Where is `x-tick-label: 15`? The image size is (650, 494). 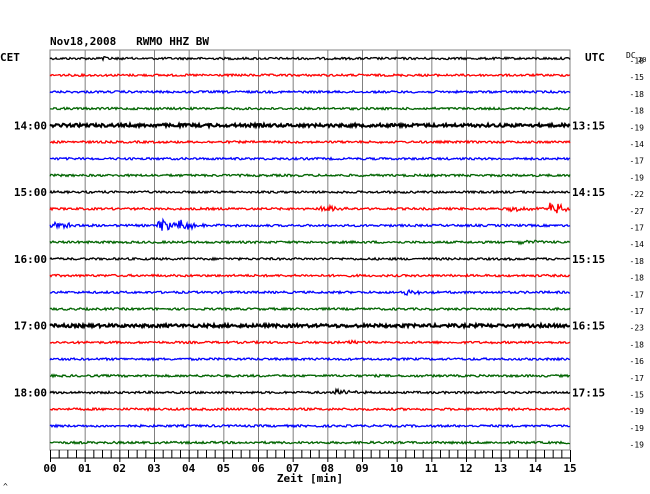
x-tick-label: 15 is located at coordinates (569, 468).